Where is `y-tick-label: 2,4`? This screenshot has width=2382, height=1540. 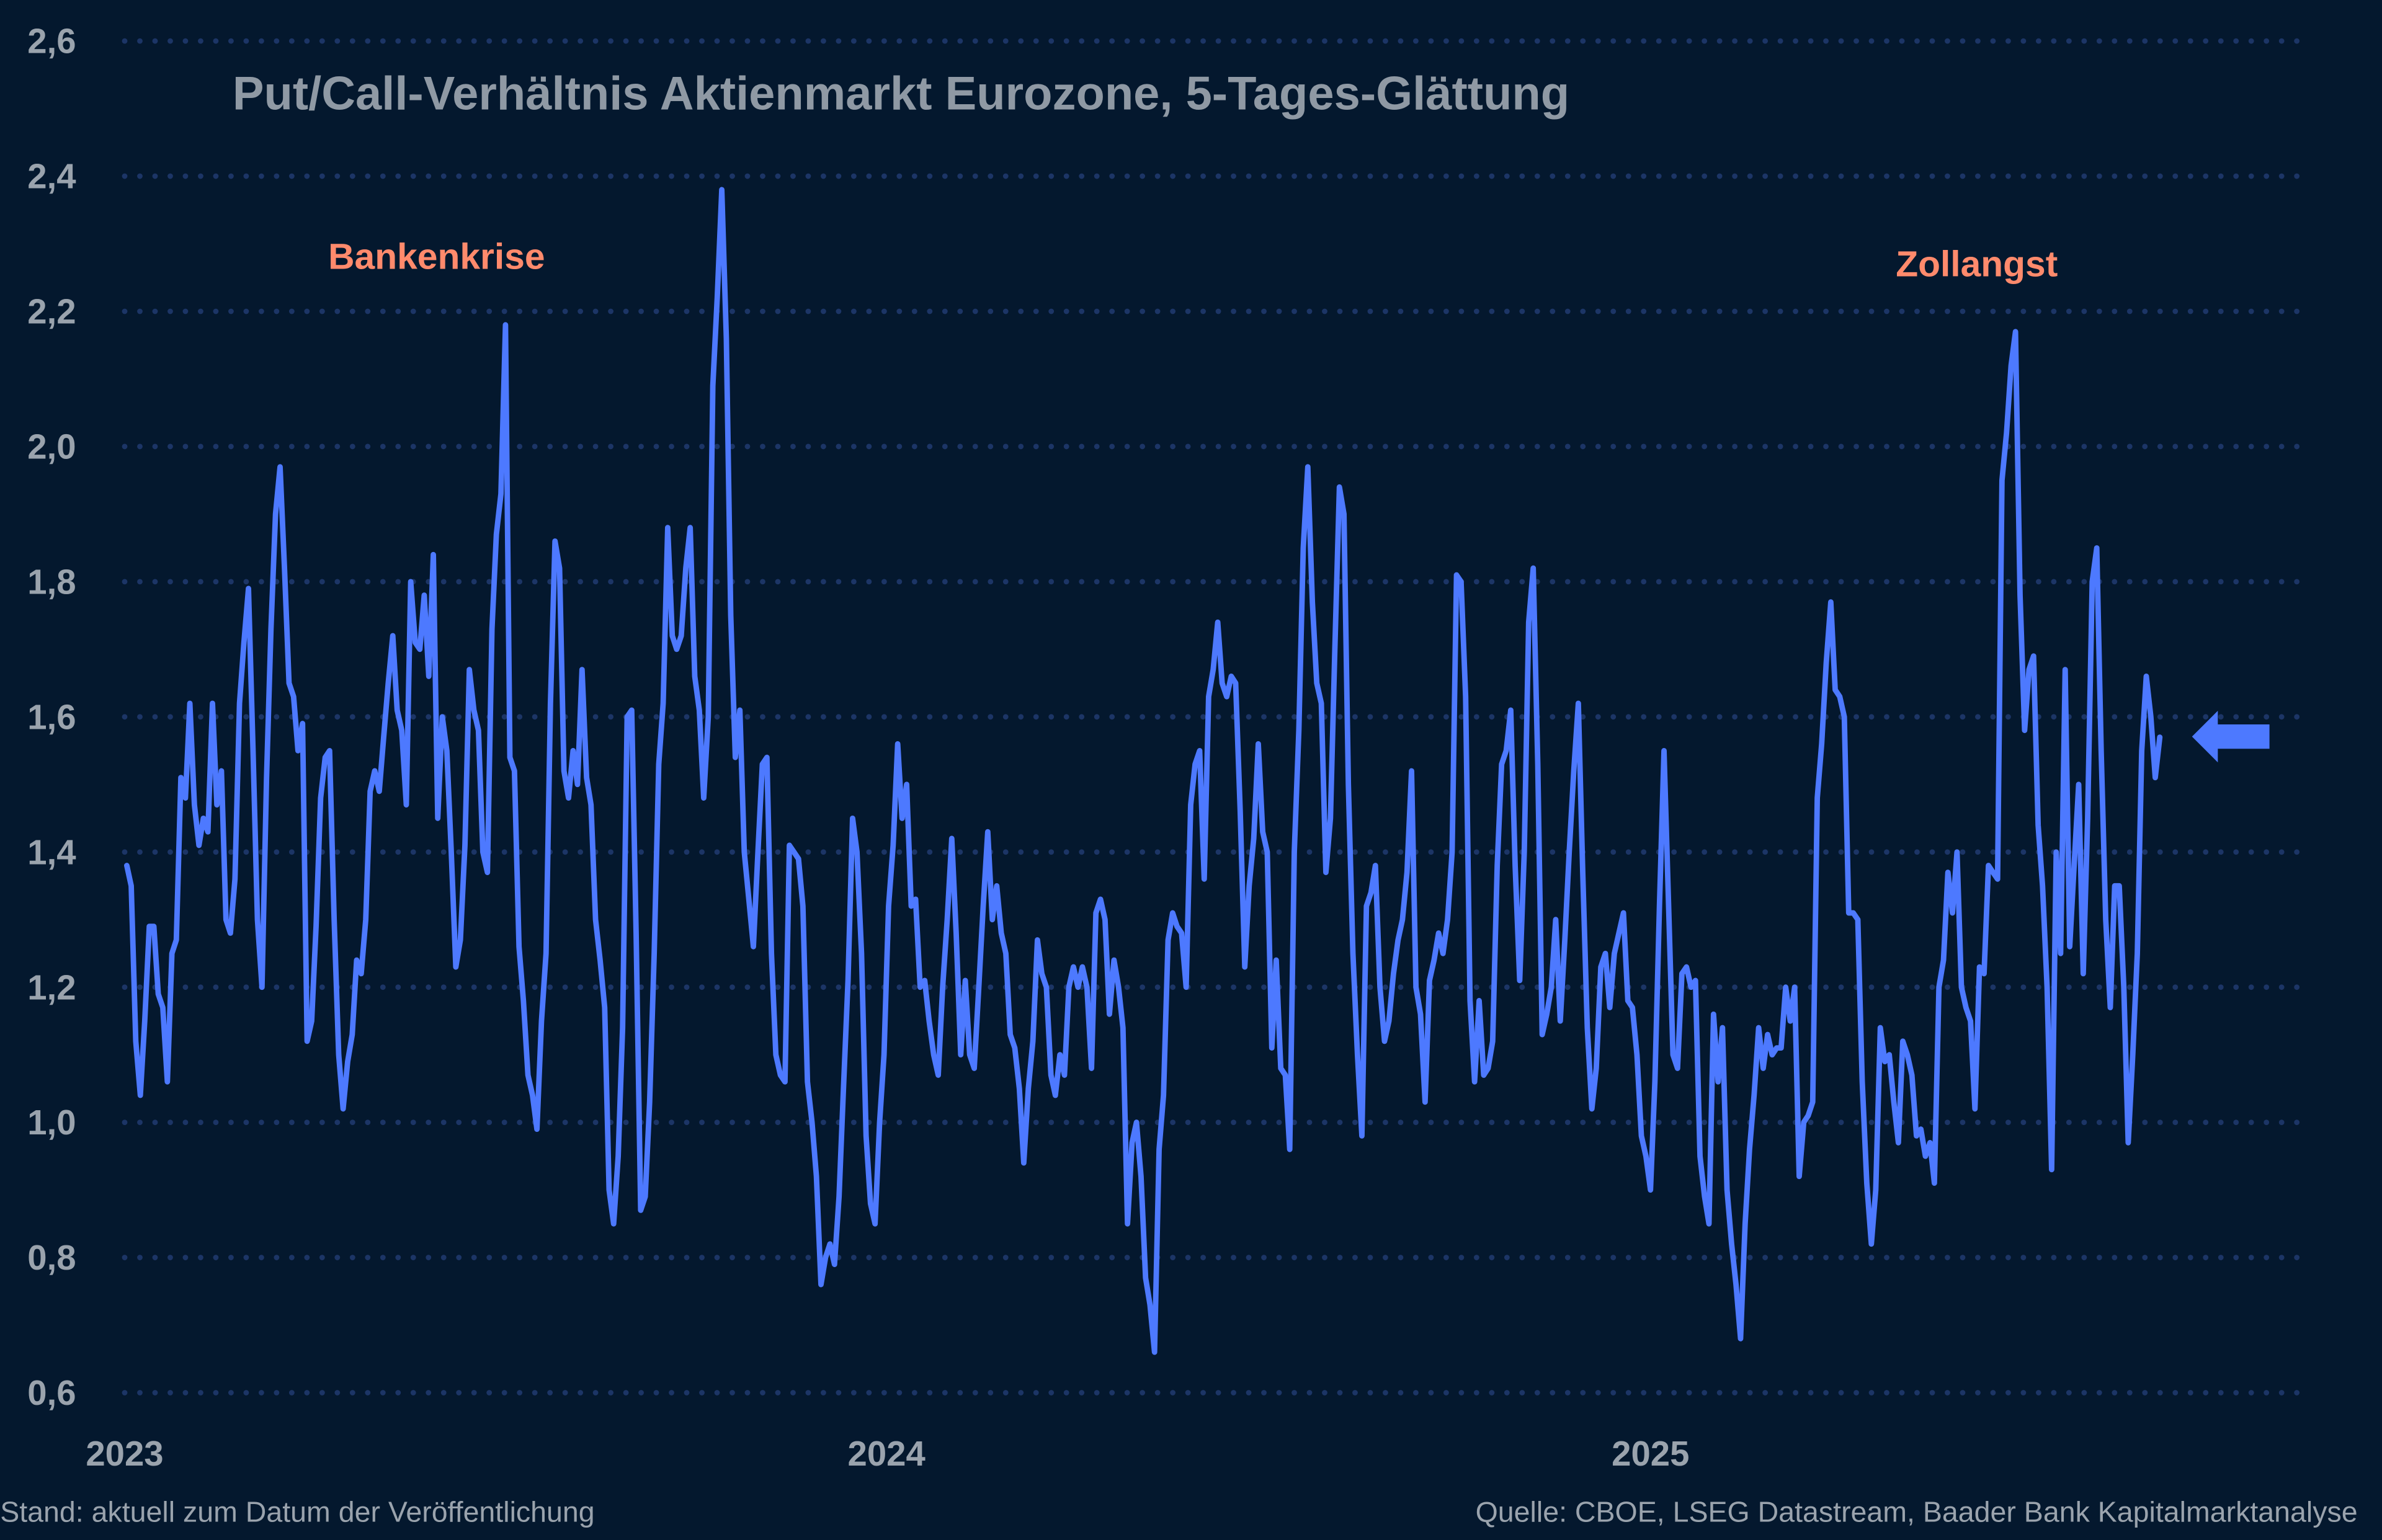
y-tick-label: 2,4 is located at coordinates (51, 177).